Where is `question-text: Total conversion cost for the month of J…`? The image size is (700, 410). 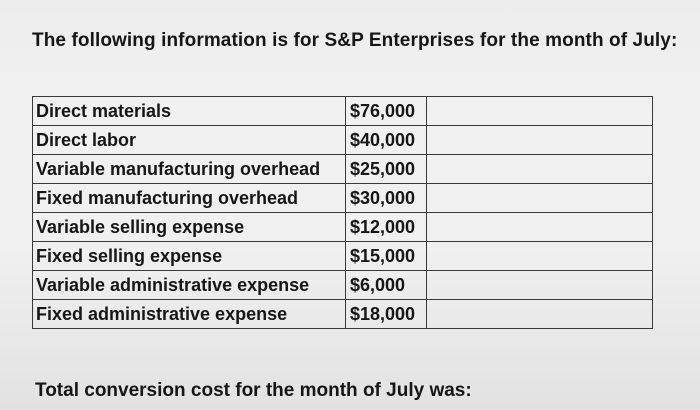 question-text: Total conversion cost for the month of J… is located at coordinates (253, 390).